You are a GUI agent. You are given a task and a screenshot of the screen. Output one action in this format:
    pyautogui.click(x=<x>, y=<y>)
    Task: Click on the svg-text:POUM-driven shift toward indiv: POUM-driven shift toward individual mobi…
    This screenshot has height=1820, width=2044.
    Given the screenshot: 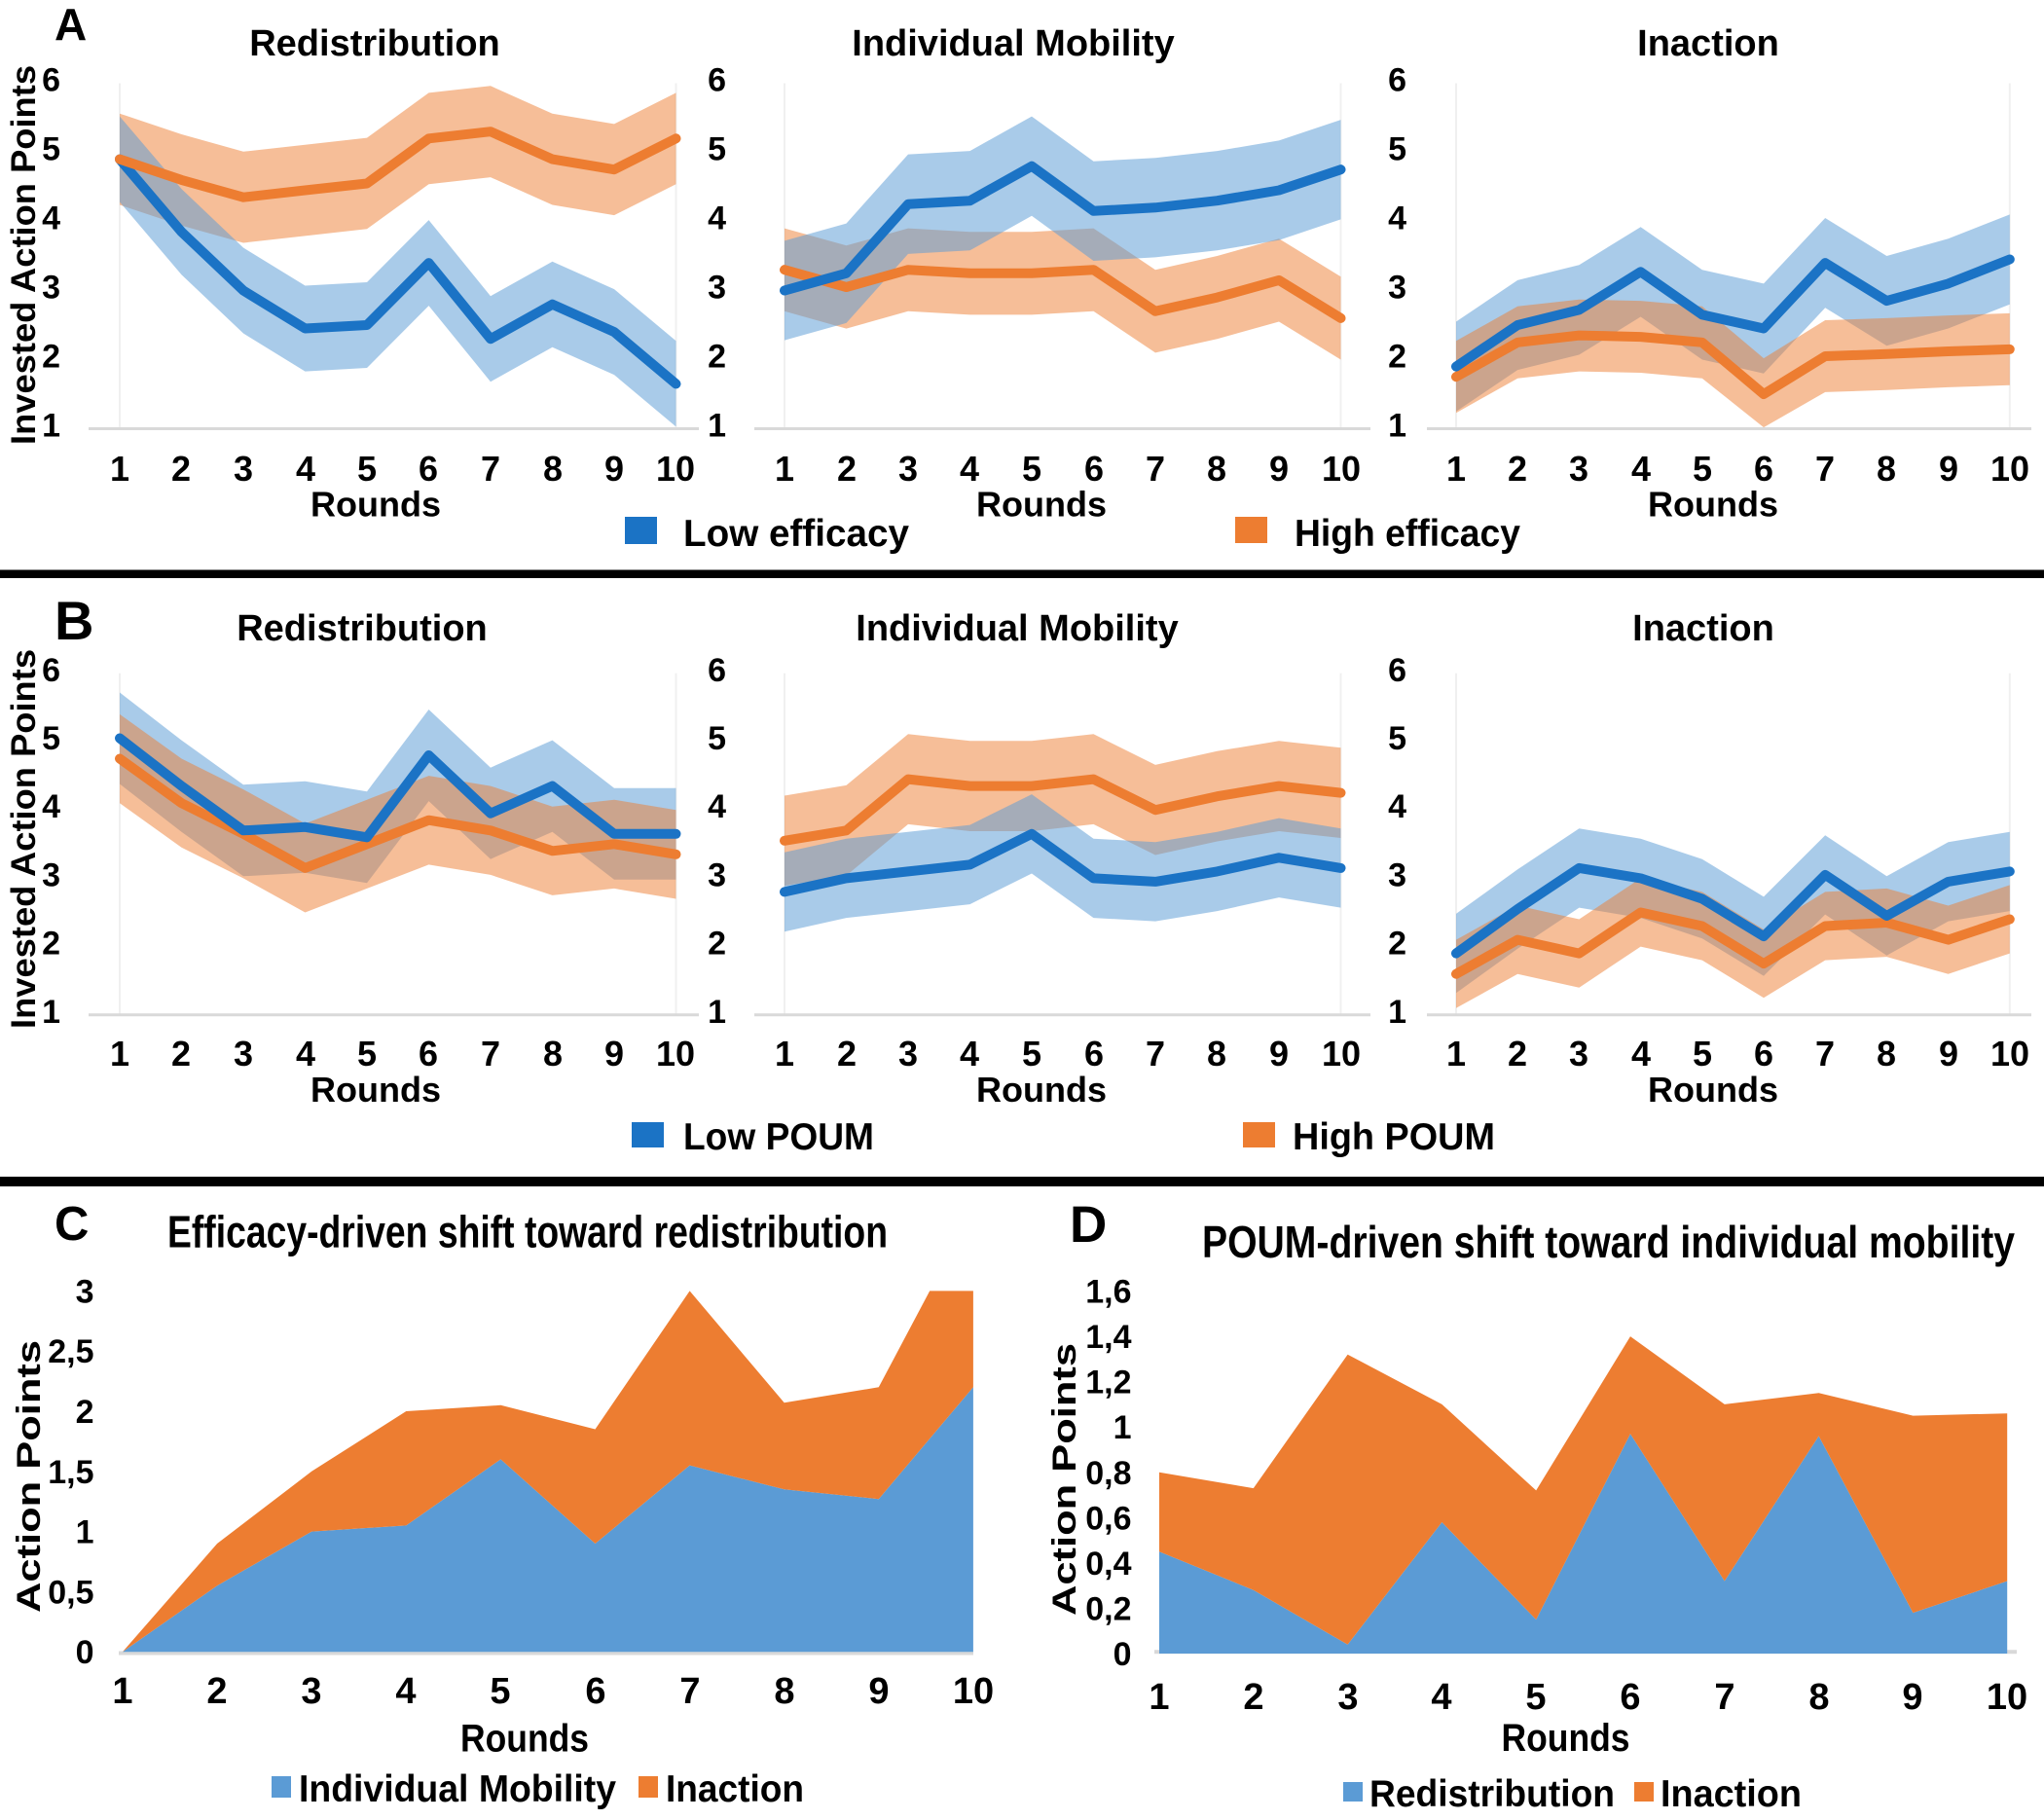 What is the action you would take?
    pyautogui.click(x=1609, y=1242)
    